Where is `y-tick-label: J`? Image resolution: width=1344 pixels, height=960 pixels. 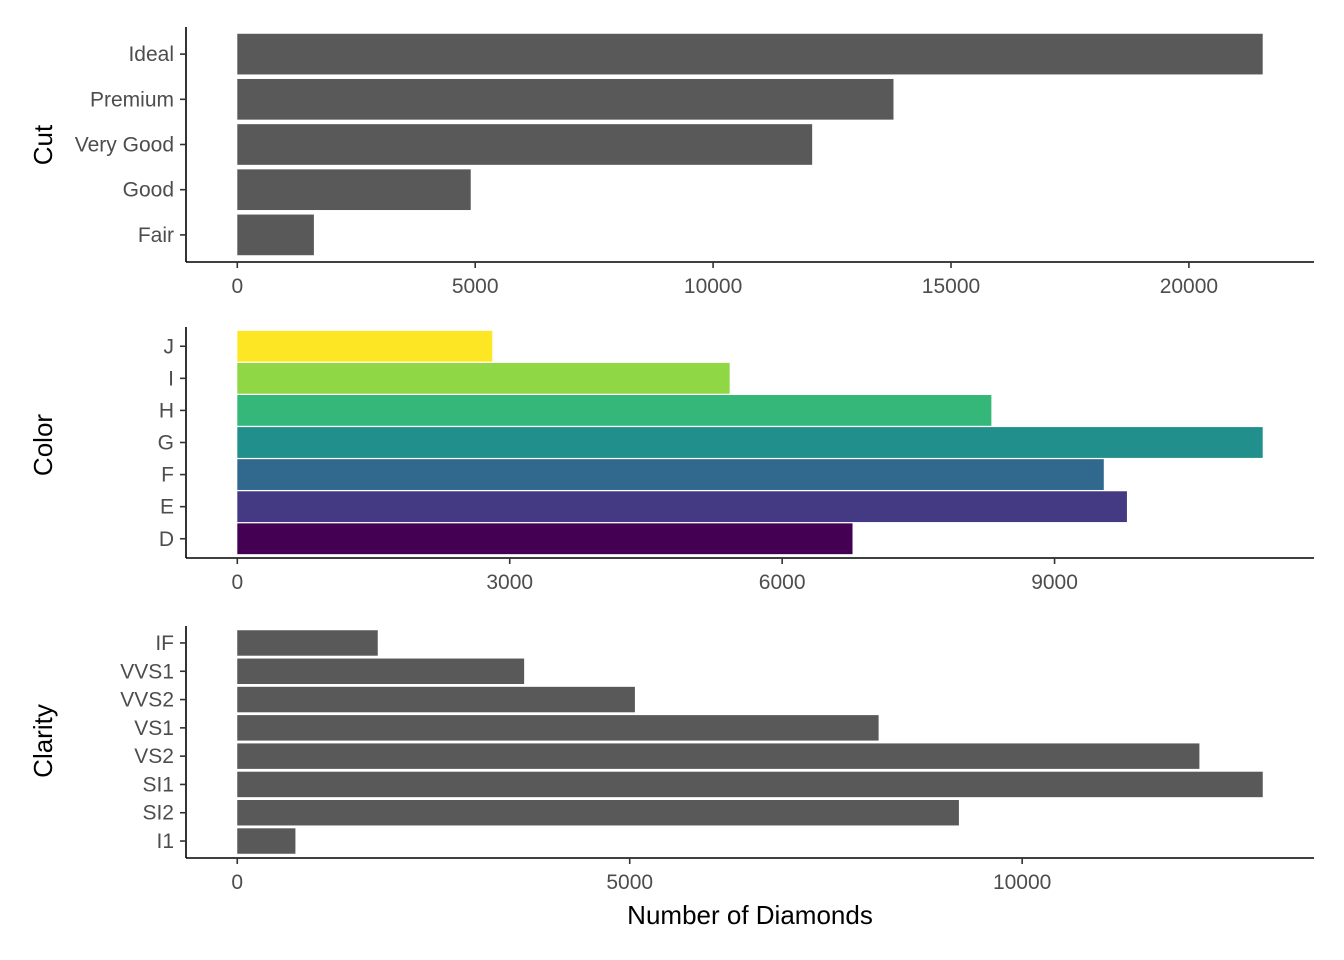
y-tick-label: J is located at coordinates (169, 346).